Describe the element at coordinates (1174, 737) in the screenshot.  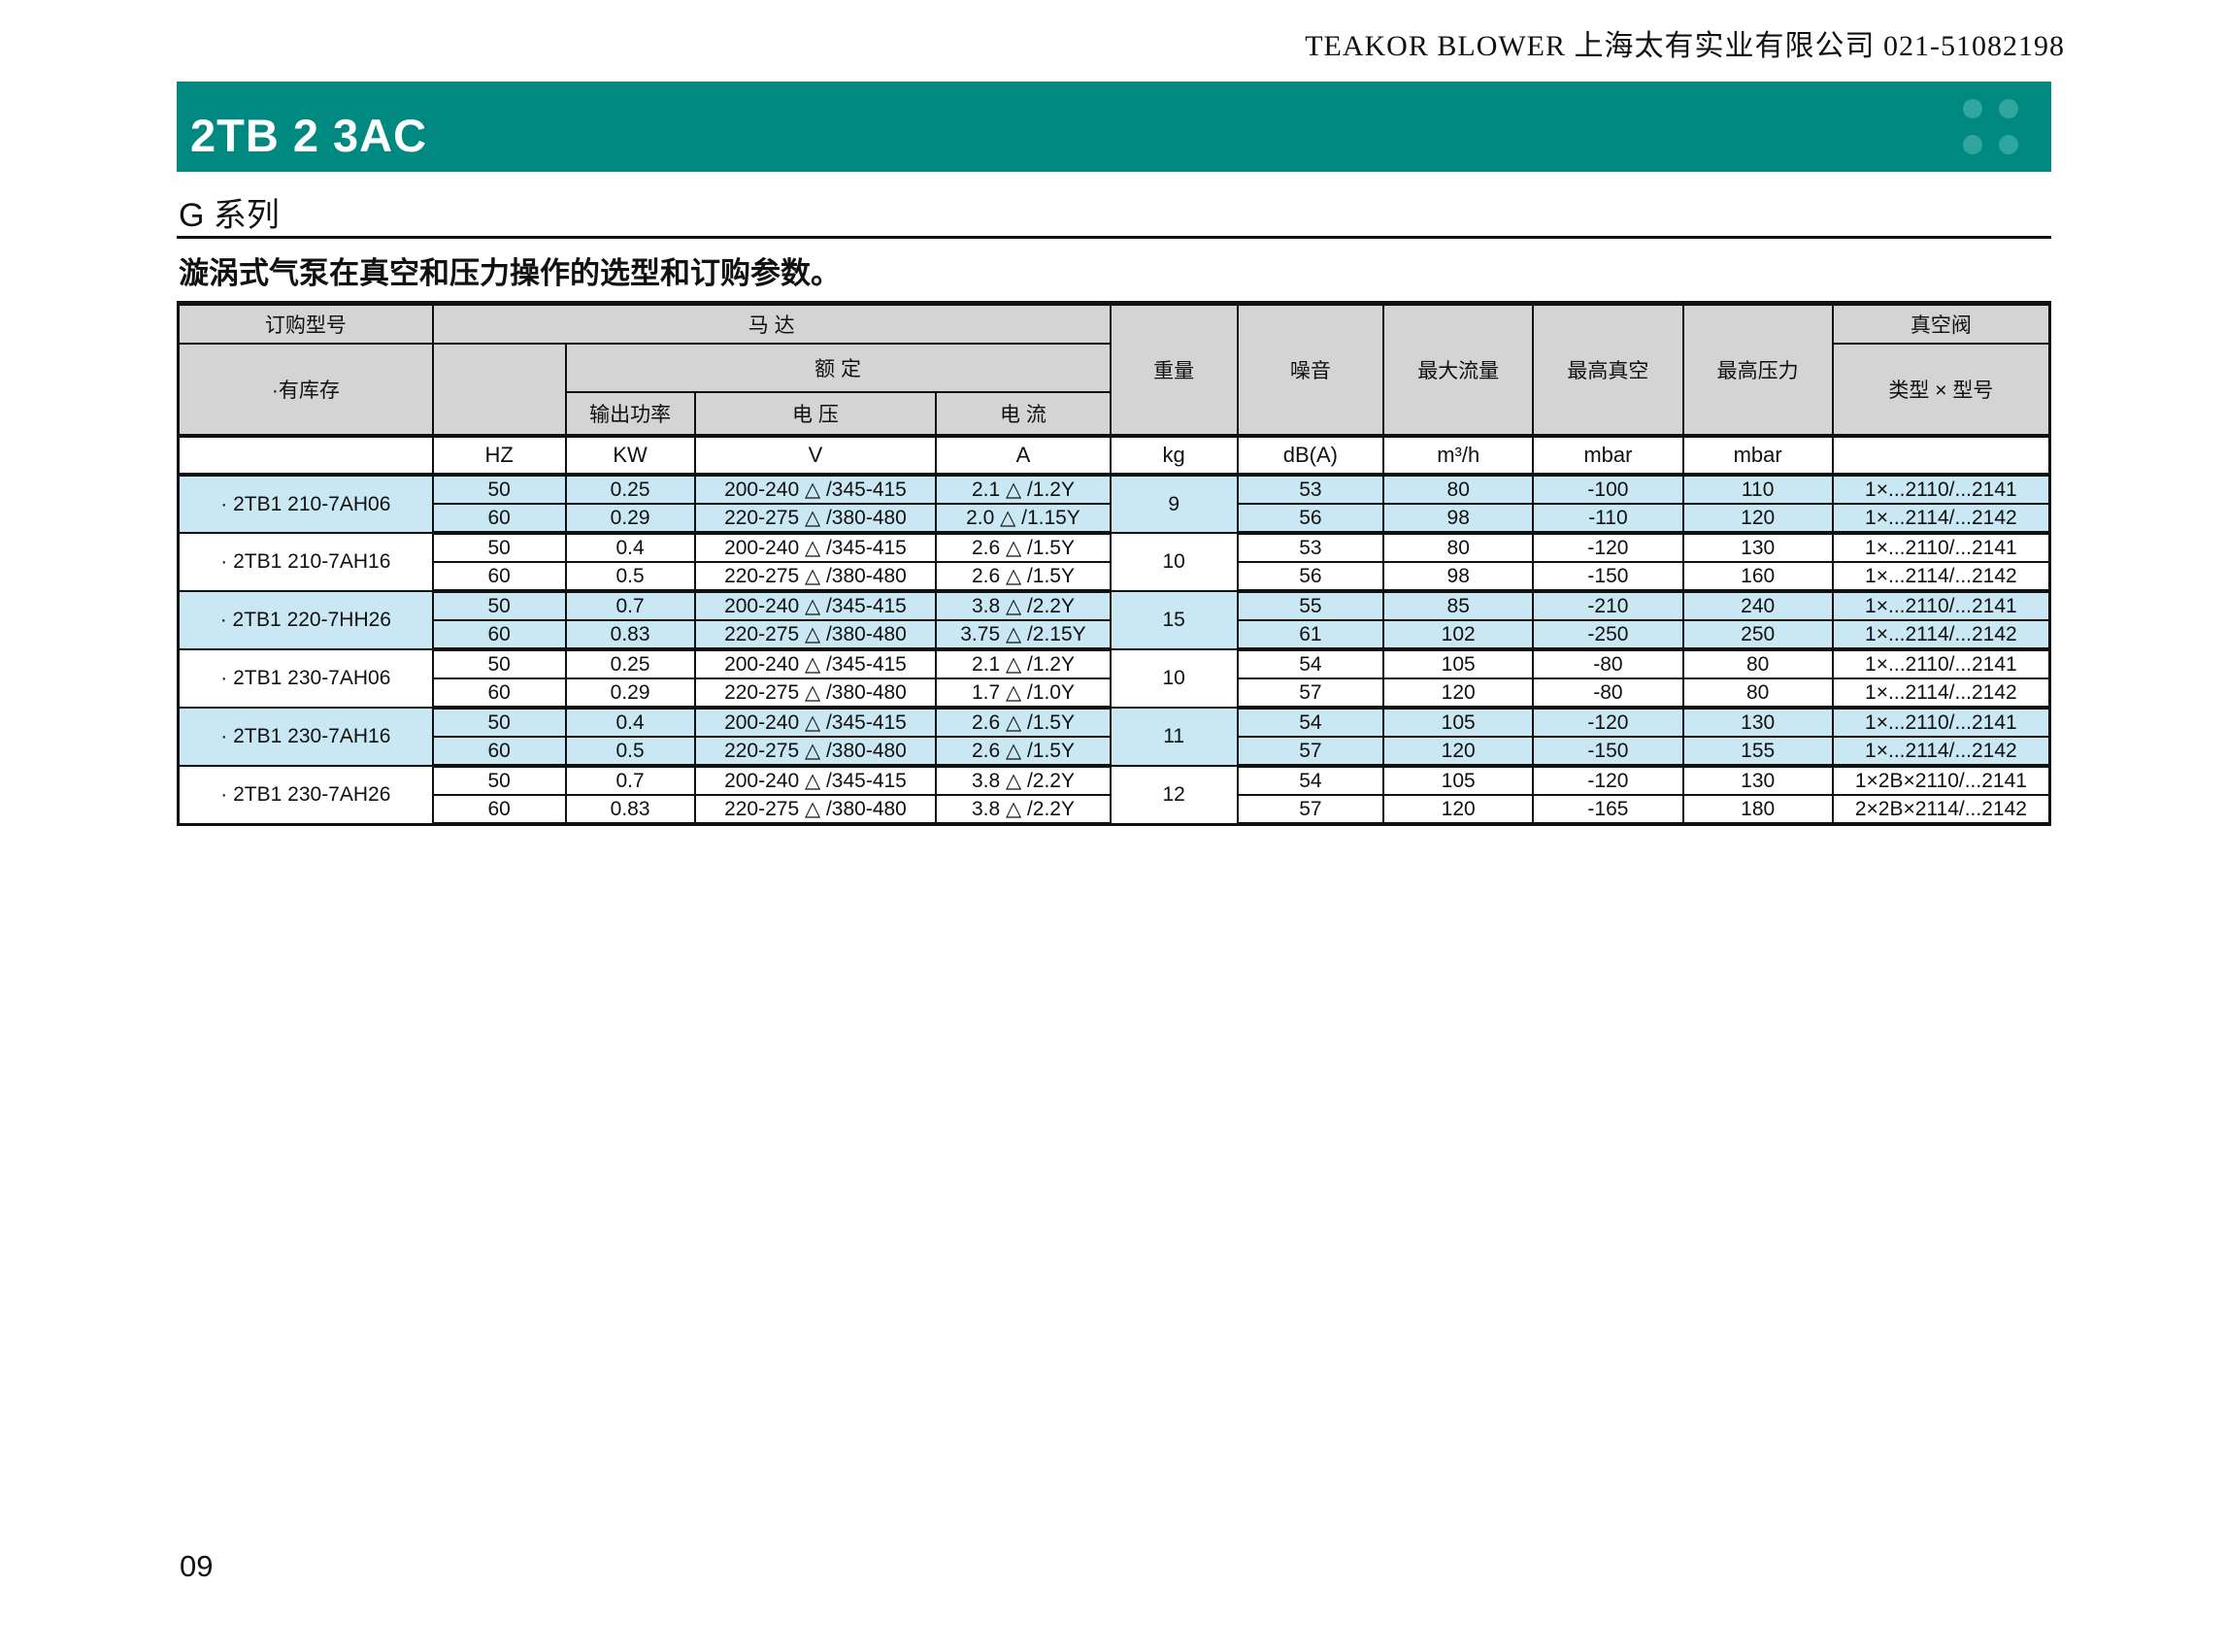
I see `weight-cell: 11` at that location.